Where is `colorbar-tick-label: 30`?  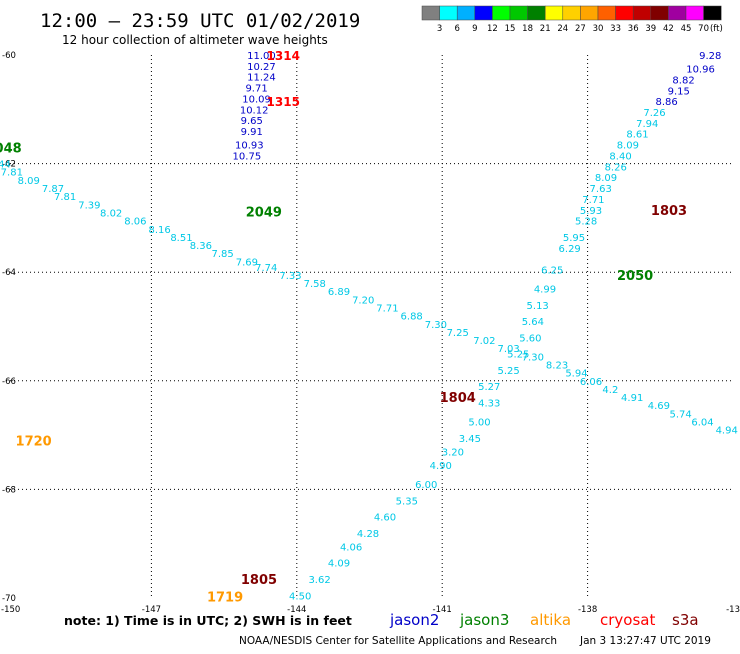
colorbar-tick-label: 30 is located at coordinates (598, 29).